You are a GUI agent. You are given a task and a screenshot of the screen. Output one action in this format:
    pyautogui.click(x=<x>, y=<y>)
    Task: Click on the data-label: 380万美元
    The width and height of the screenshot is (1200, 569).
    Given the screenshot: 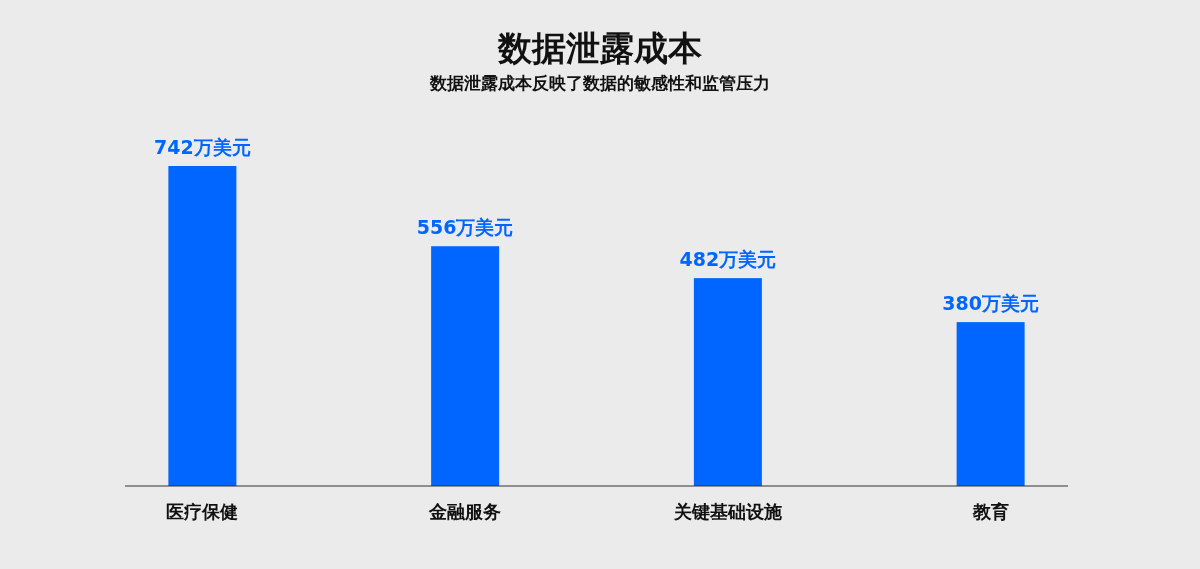 What is the action you would take?
    pyautogui.click(x=990, y=303)
    